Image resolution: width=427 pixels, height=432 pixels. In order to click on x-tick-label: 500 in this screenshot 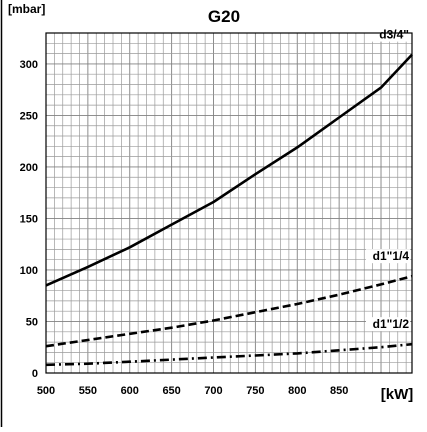, I will do `click(46, 391)`.